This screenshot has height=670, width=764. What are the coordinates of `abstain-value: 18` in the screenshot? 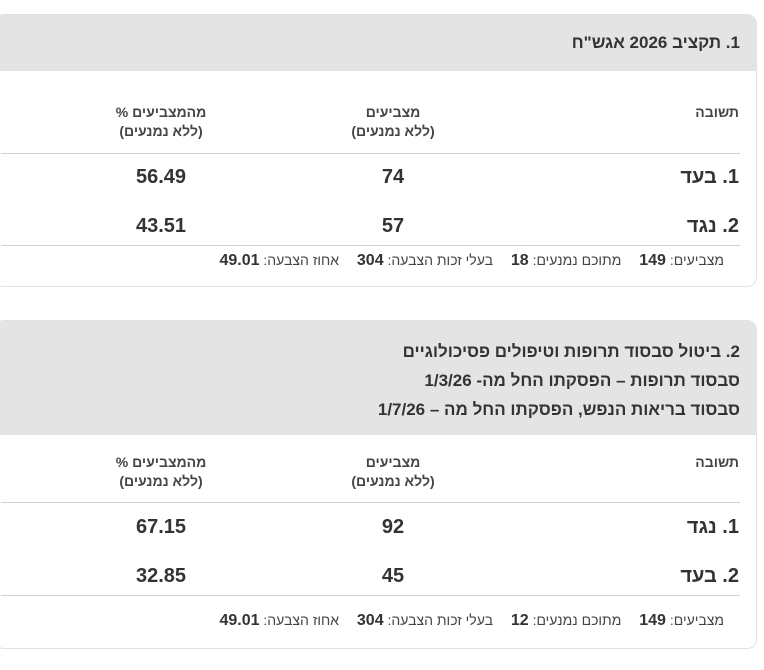 It's located at (519, 260).